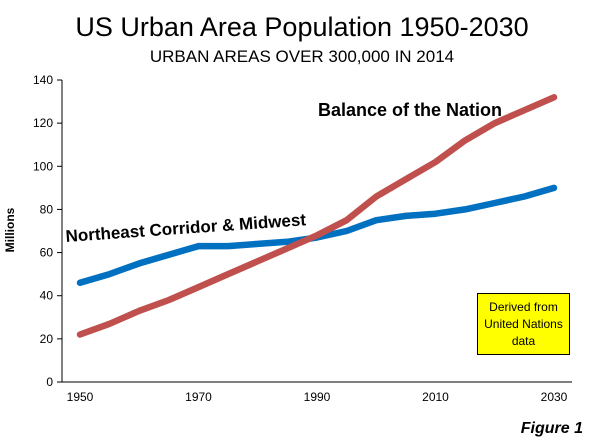  Describe the element at coordinates (43, 123) in the screenshot. I see `y-tick-label: 120` at that location.